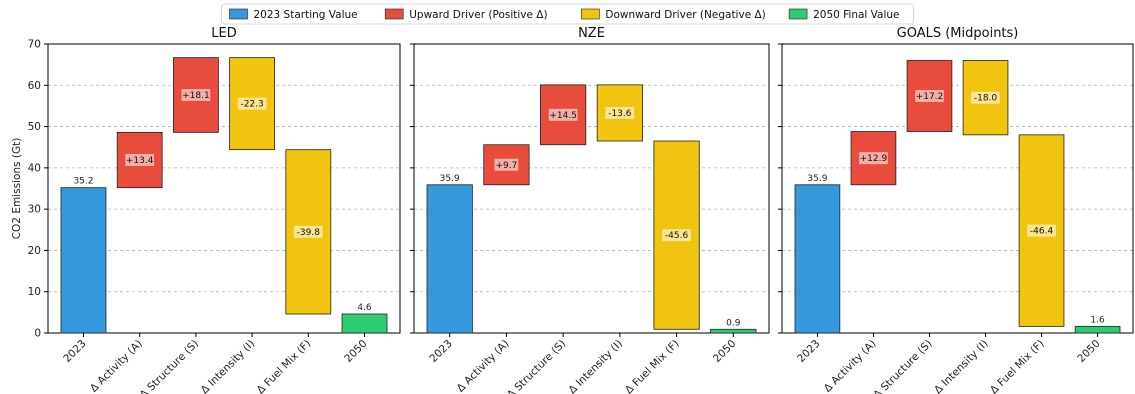  I want to click on bar-value-label: 35.2, so click(83, 182).